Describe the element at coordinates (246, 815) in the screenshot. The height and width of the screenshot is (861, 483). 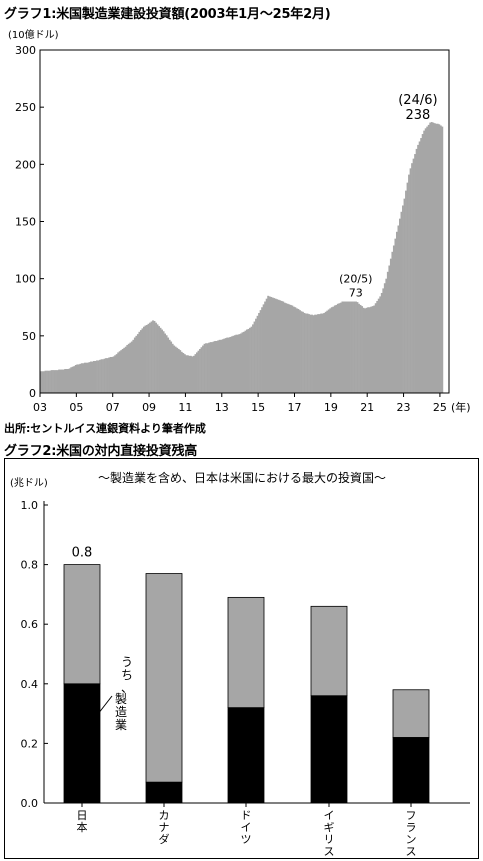
I see `chart2-category-label: ド` at that location.